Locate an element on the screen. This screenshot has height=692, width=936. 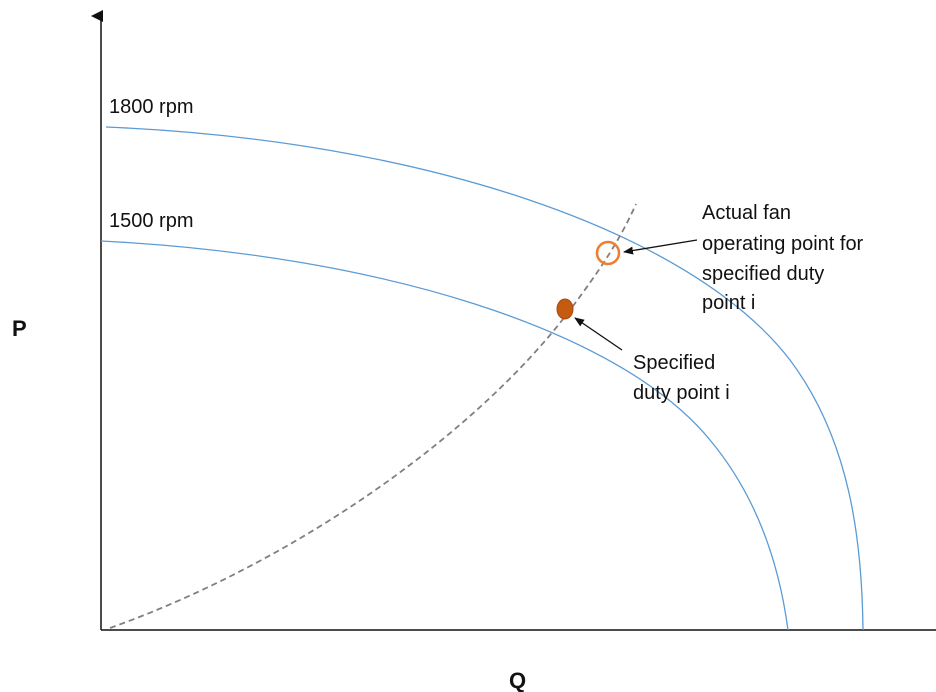
label-1500-rpm: 1500 rpm is located at coordinates (151, 221).